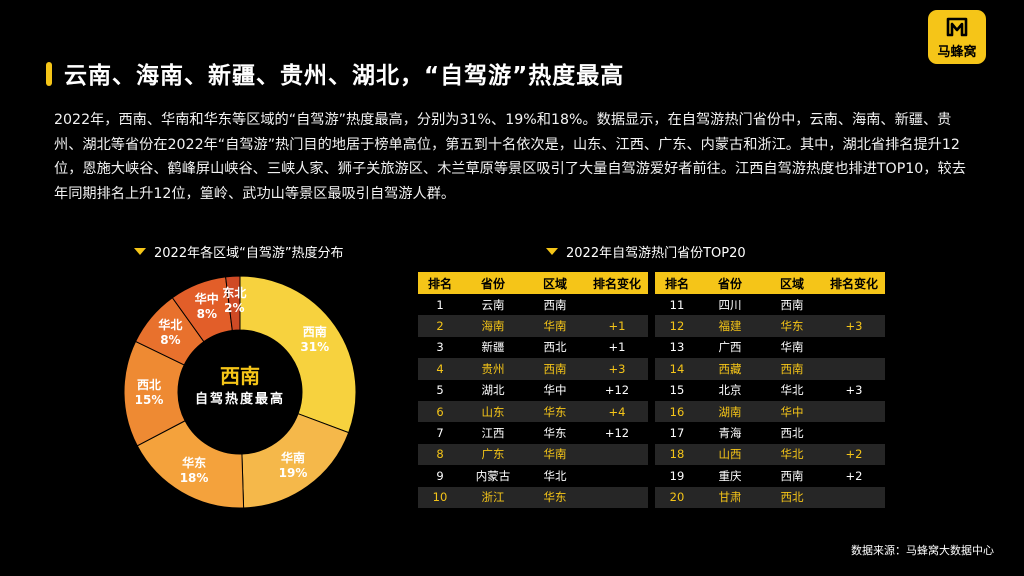  I want to click on cell-province: 内蒙古, so click(493, 475).